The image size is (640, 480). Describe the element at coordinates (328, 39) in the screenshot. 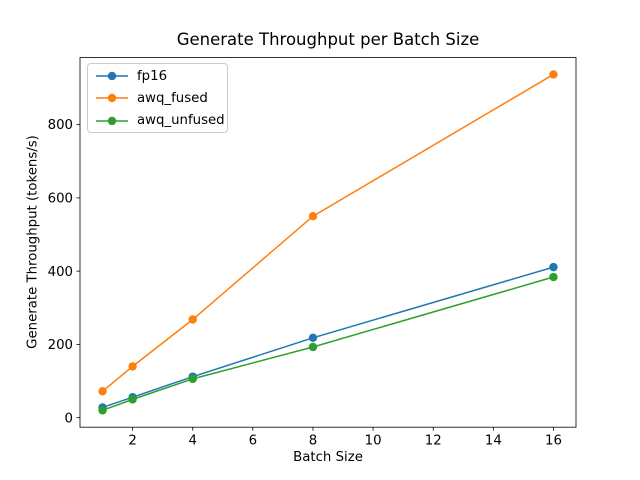

I see `chart-title: Generate Throughput per Batch Size` at that location.